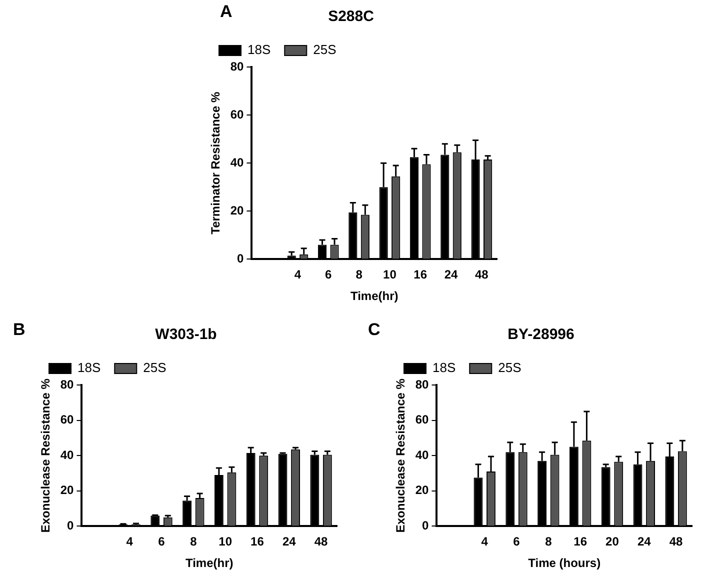  I want to click on text: B, so click(19, 330).